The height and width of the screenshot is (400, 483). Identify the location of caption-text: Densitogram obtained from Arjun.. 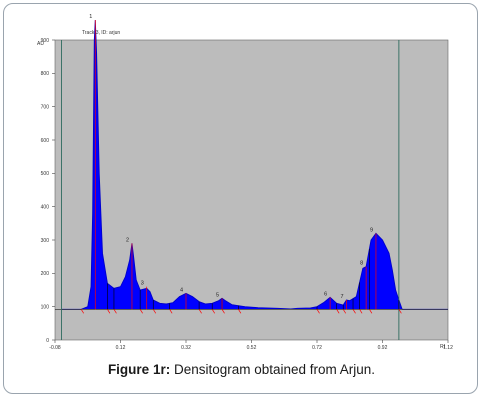
(273, 369).